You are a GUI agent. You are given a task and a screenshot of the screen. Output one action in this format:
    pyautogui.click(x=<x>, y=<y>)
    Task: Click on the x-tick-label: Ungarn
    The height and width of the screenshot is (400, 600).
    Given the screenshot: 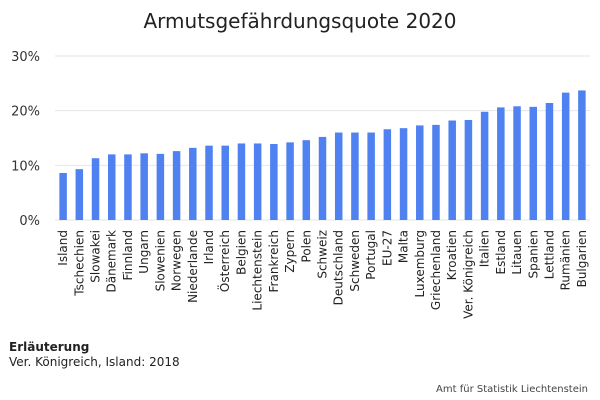 What is the action you would take?
    pyautogui.click(x=144, y=252)
    